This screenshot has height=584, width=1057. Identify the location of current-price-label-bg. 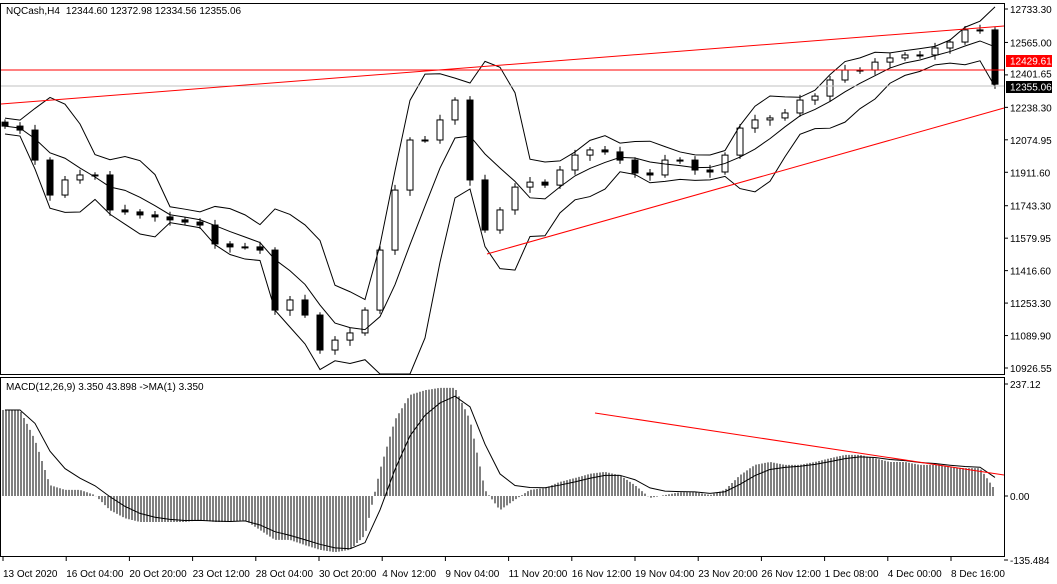
(1029, 87).